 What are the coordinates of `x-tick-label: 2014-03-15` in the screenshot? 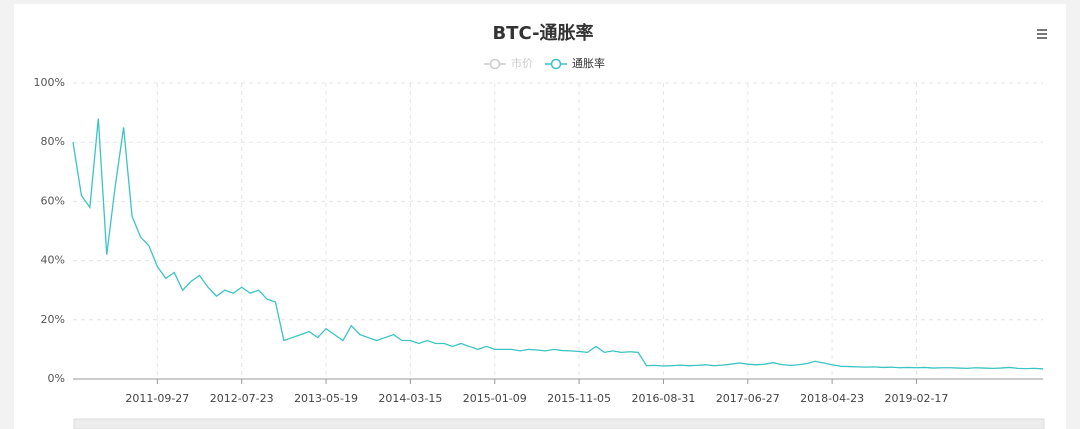 It's located at (410, 398).